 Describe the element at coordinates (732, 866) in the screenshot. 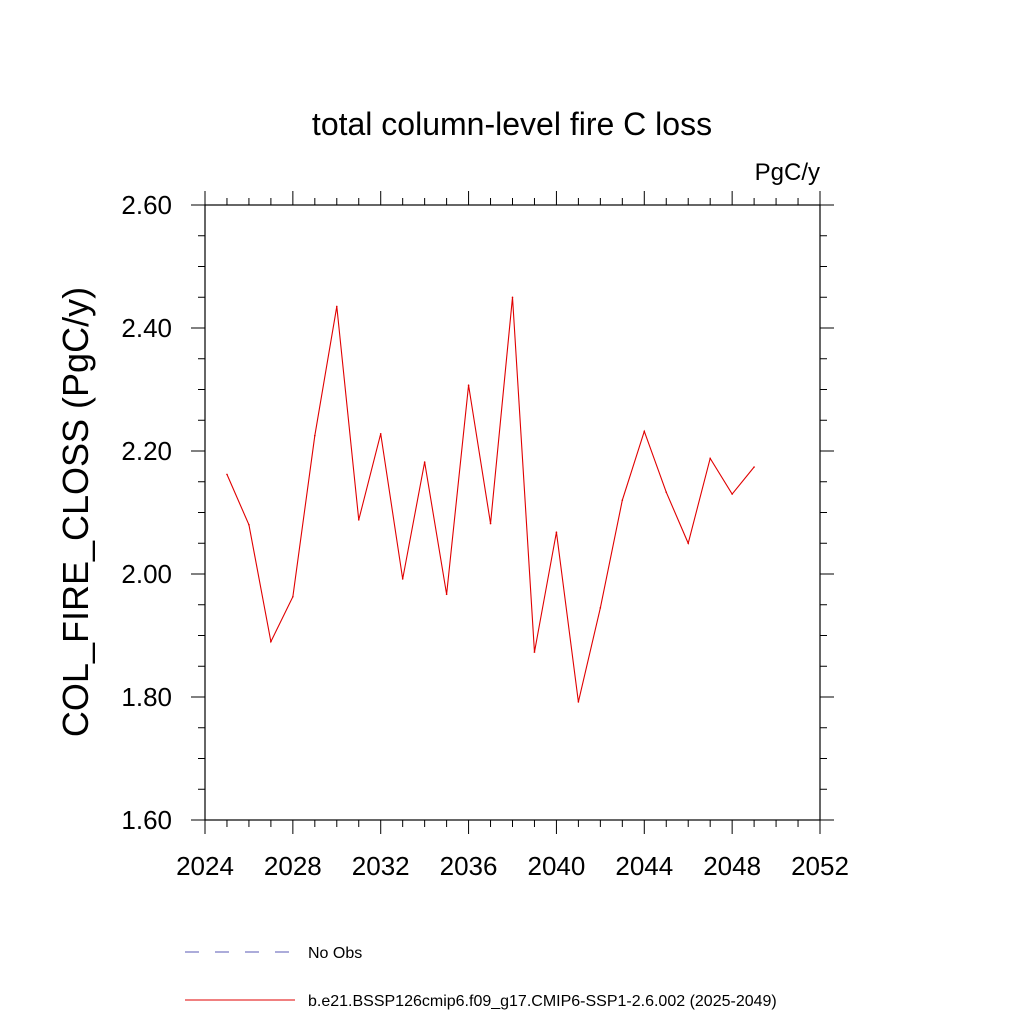

I see `x-tick-label: 2048` at that location.